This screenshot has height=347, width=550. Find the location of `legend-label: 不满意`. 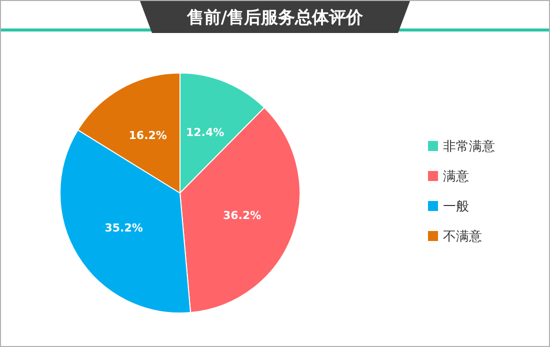

legend-label: 不满意 is located at coordinates (462, 237).